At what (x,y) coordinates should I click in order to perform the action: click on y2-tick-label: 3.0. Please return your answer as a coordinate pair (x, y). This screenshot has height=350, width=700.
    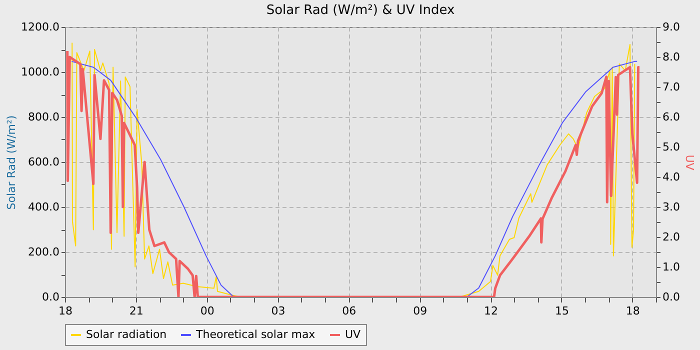
    Looking at the image, I should click on (671, 207).